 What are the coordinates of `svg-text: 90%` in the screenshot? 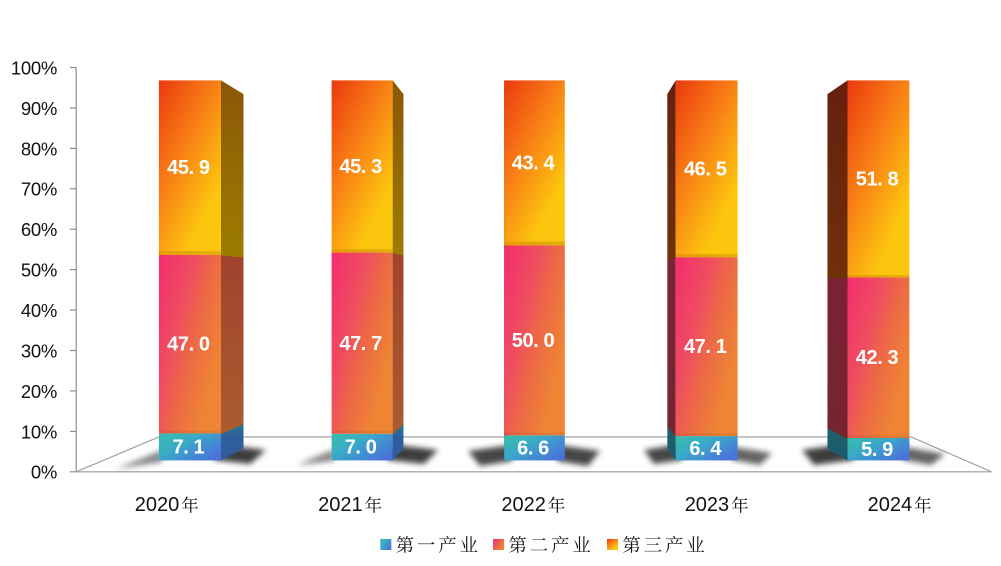 It's located at (39, 108).